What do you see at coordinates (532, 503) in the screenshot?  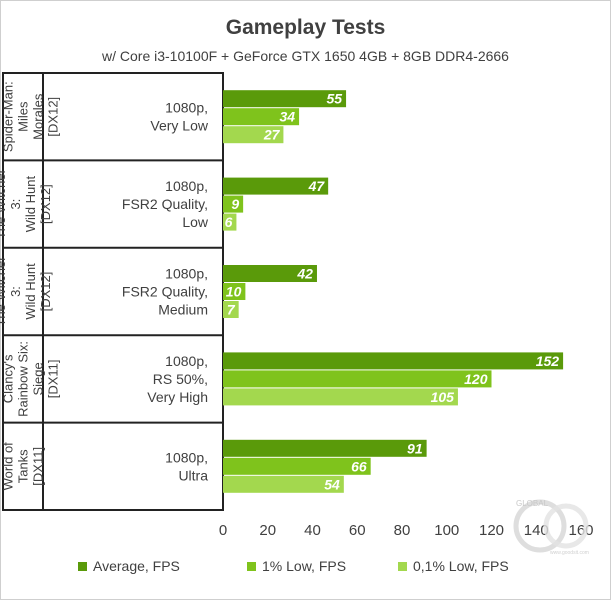 I see `watermark-text: GLOBAL` at bounding box center [532, 503].